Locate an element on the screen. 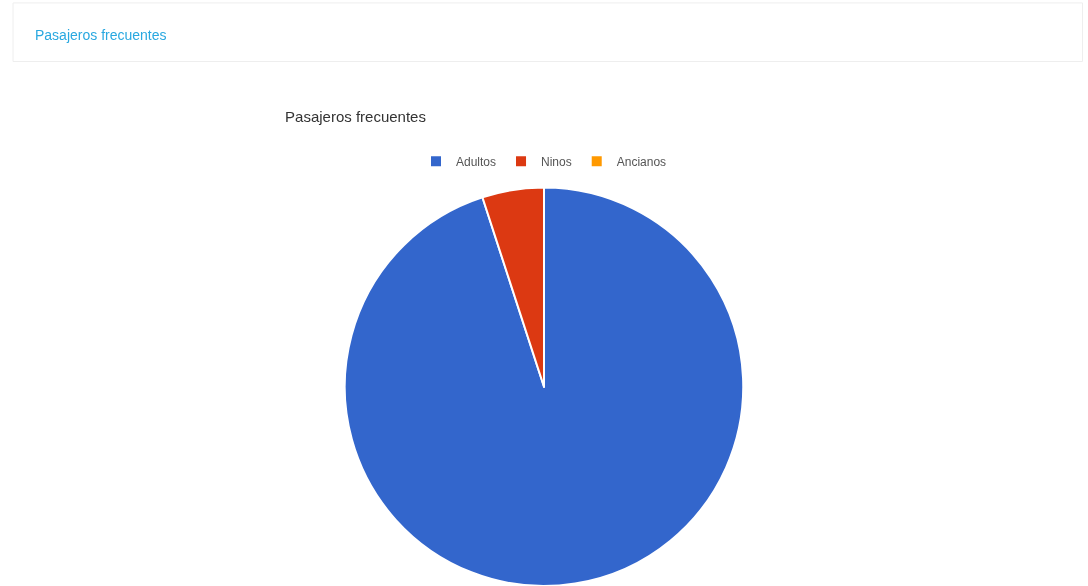 The width and height of the screenshot is (1088, 586). legend-label: Ninos is located at coordinates (556, 161).